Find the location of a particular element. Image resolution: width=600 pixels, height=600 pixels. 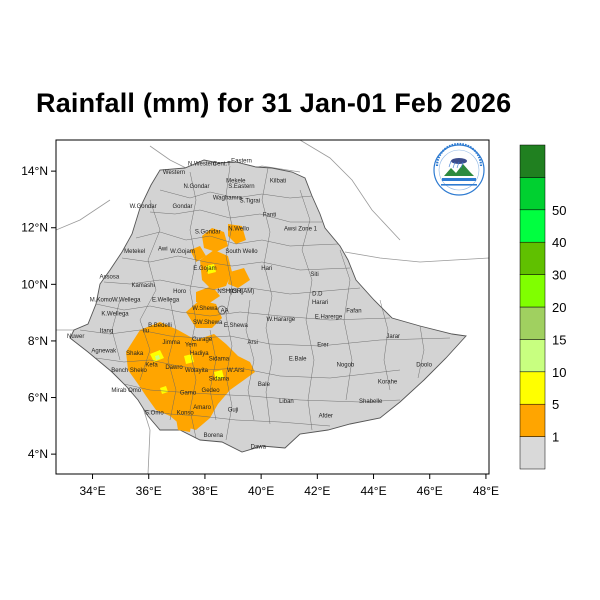

region-label: Mirab Omo is located at coordinates (126, 391).